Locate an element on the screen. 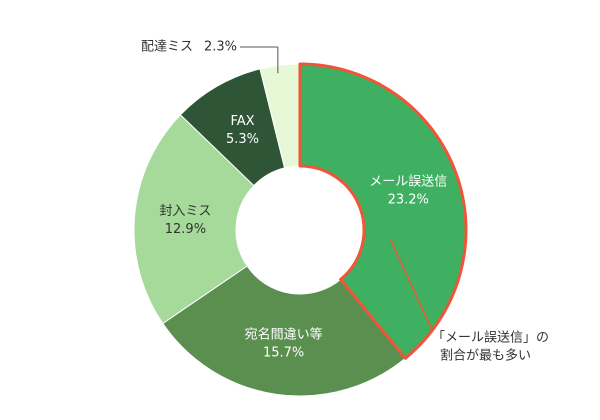 The image size is (600, 420). annotation-leader is located at coordinates (411, 285).